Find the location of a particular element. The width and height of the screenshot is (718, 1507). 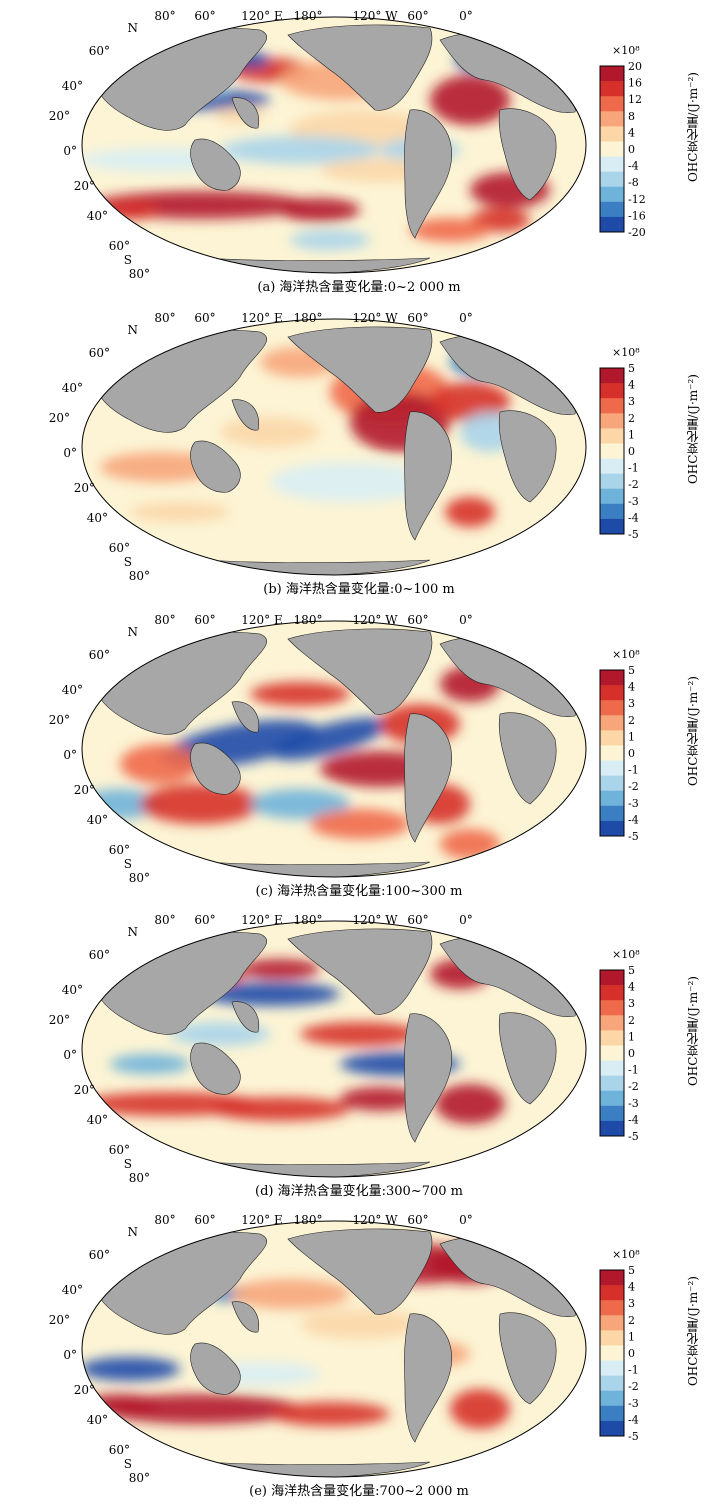

colorbar-tick-label: -8 is located at coordinates (633, 182).